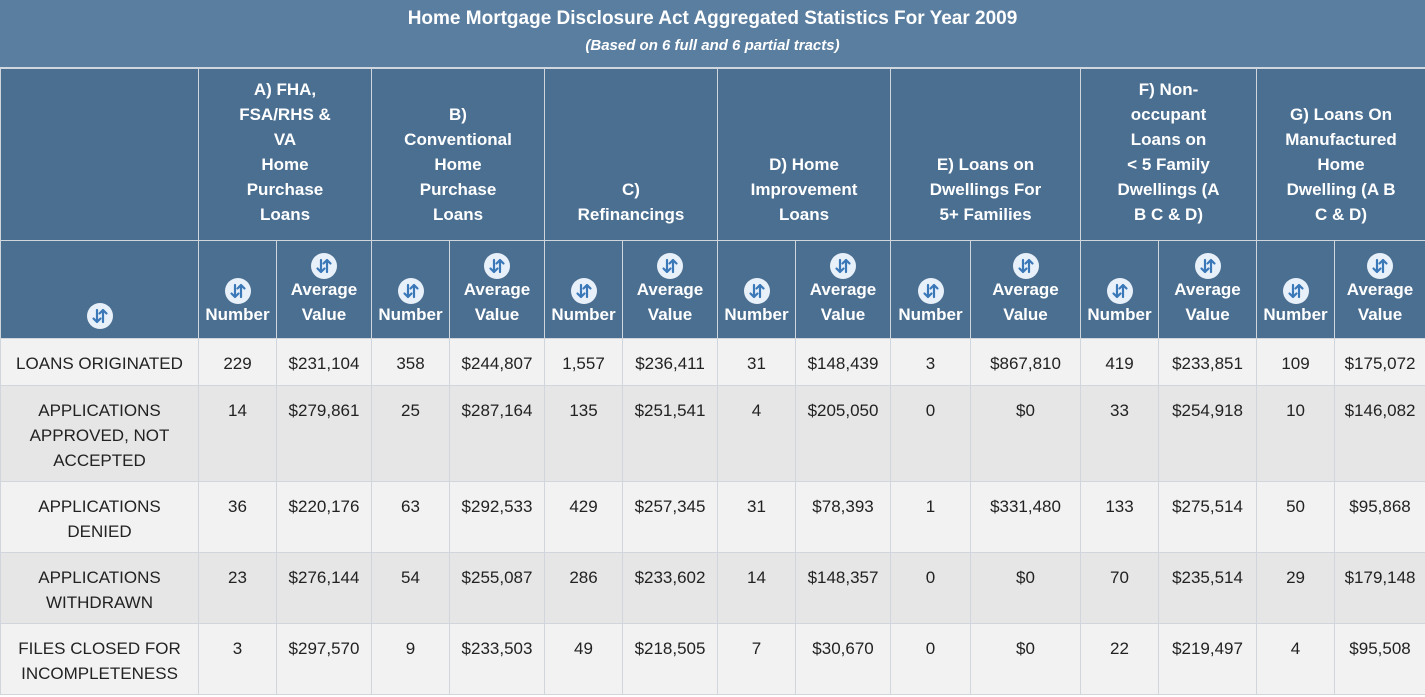 Image resolution: width=1425 pixels, height=697 pixels. Describe the element at coordinates (99, 433) in the screenshot. I see `row-label-cell: APPLICATIONS APPROVED, NOT ACCEPTED` at that location.